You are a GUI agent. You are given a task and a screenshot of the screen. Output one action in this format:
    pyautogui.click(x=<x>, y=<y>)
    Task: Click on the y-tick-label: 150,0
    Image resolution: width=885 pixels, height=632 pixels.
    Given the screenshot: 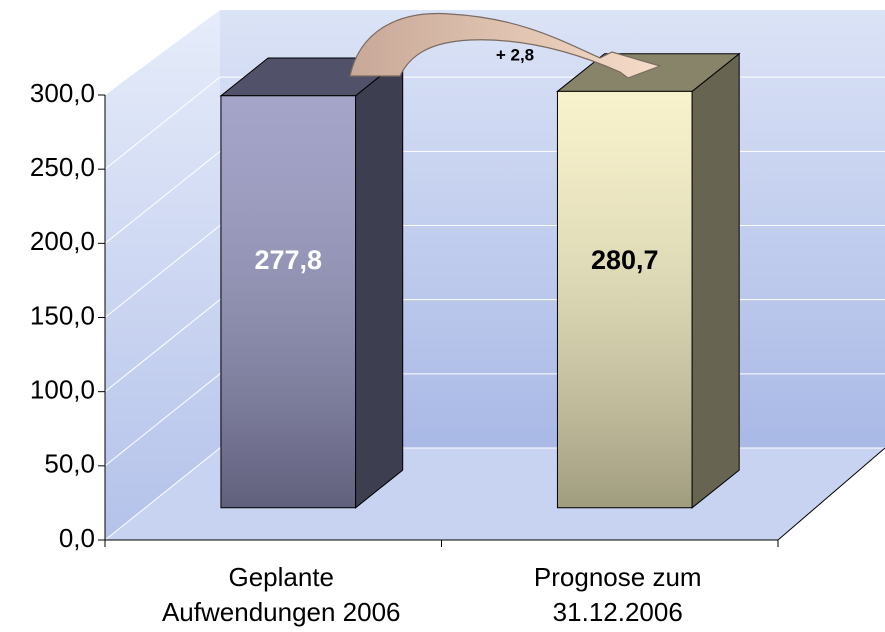 What is the action you would take?
    pyautogui.click(x=62, y=315)
    